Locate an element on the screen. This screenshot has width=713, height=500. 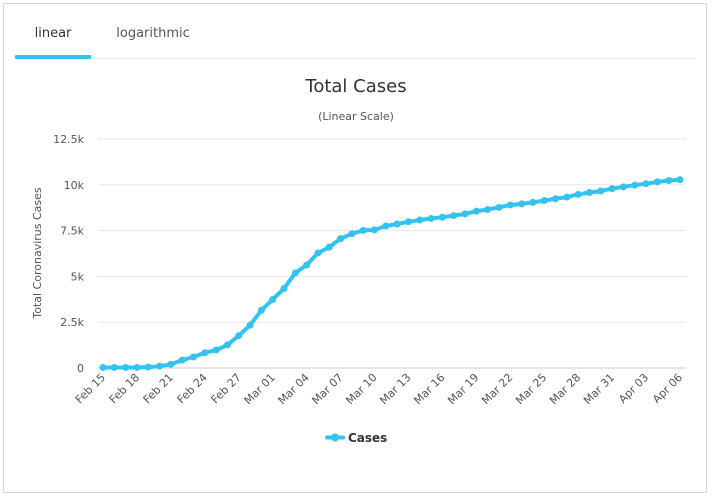
y-axis-ticks: 0 2.5k 5k 7.5k 10k 12.5k is located at coordinates (68, 254).